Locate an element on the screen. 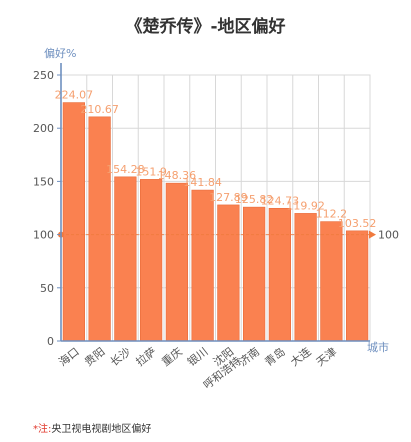  footnote-marker: * is located at coordinates (35, 429).